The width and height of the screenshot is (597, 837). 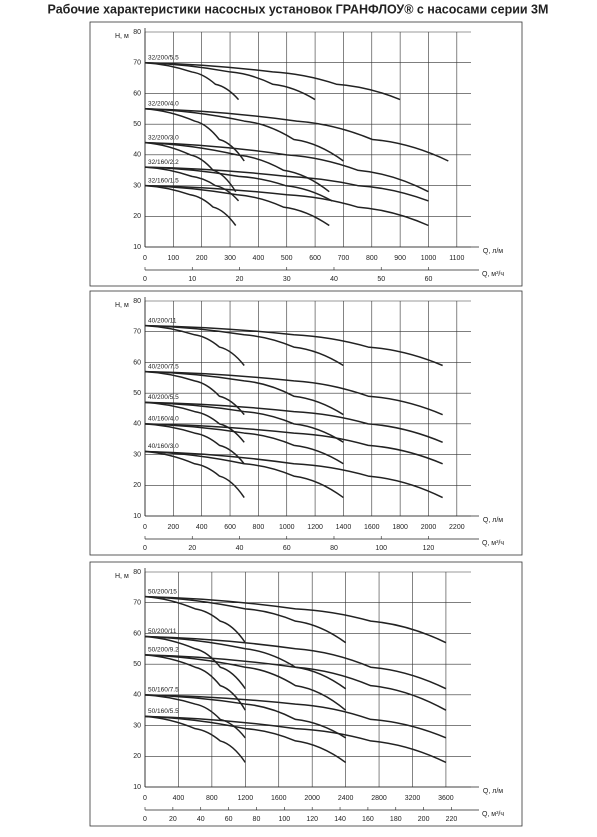 I want to click on y-tick-label: 60, so click(x=137, y=633).